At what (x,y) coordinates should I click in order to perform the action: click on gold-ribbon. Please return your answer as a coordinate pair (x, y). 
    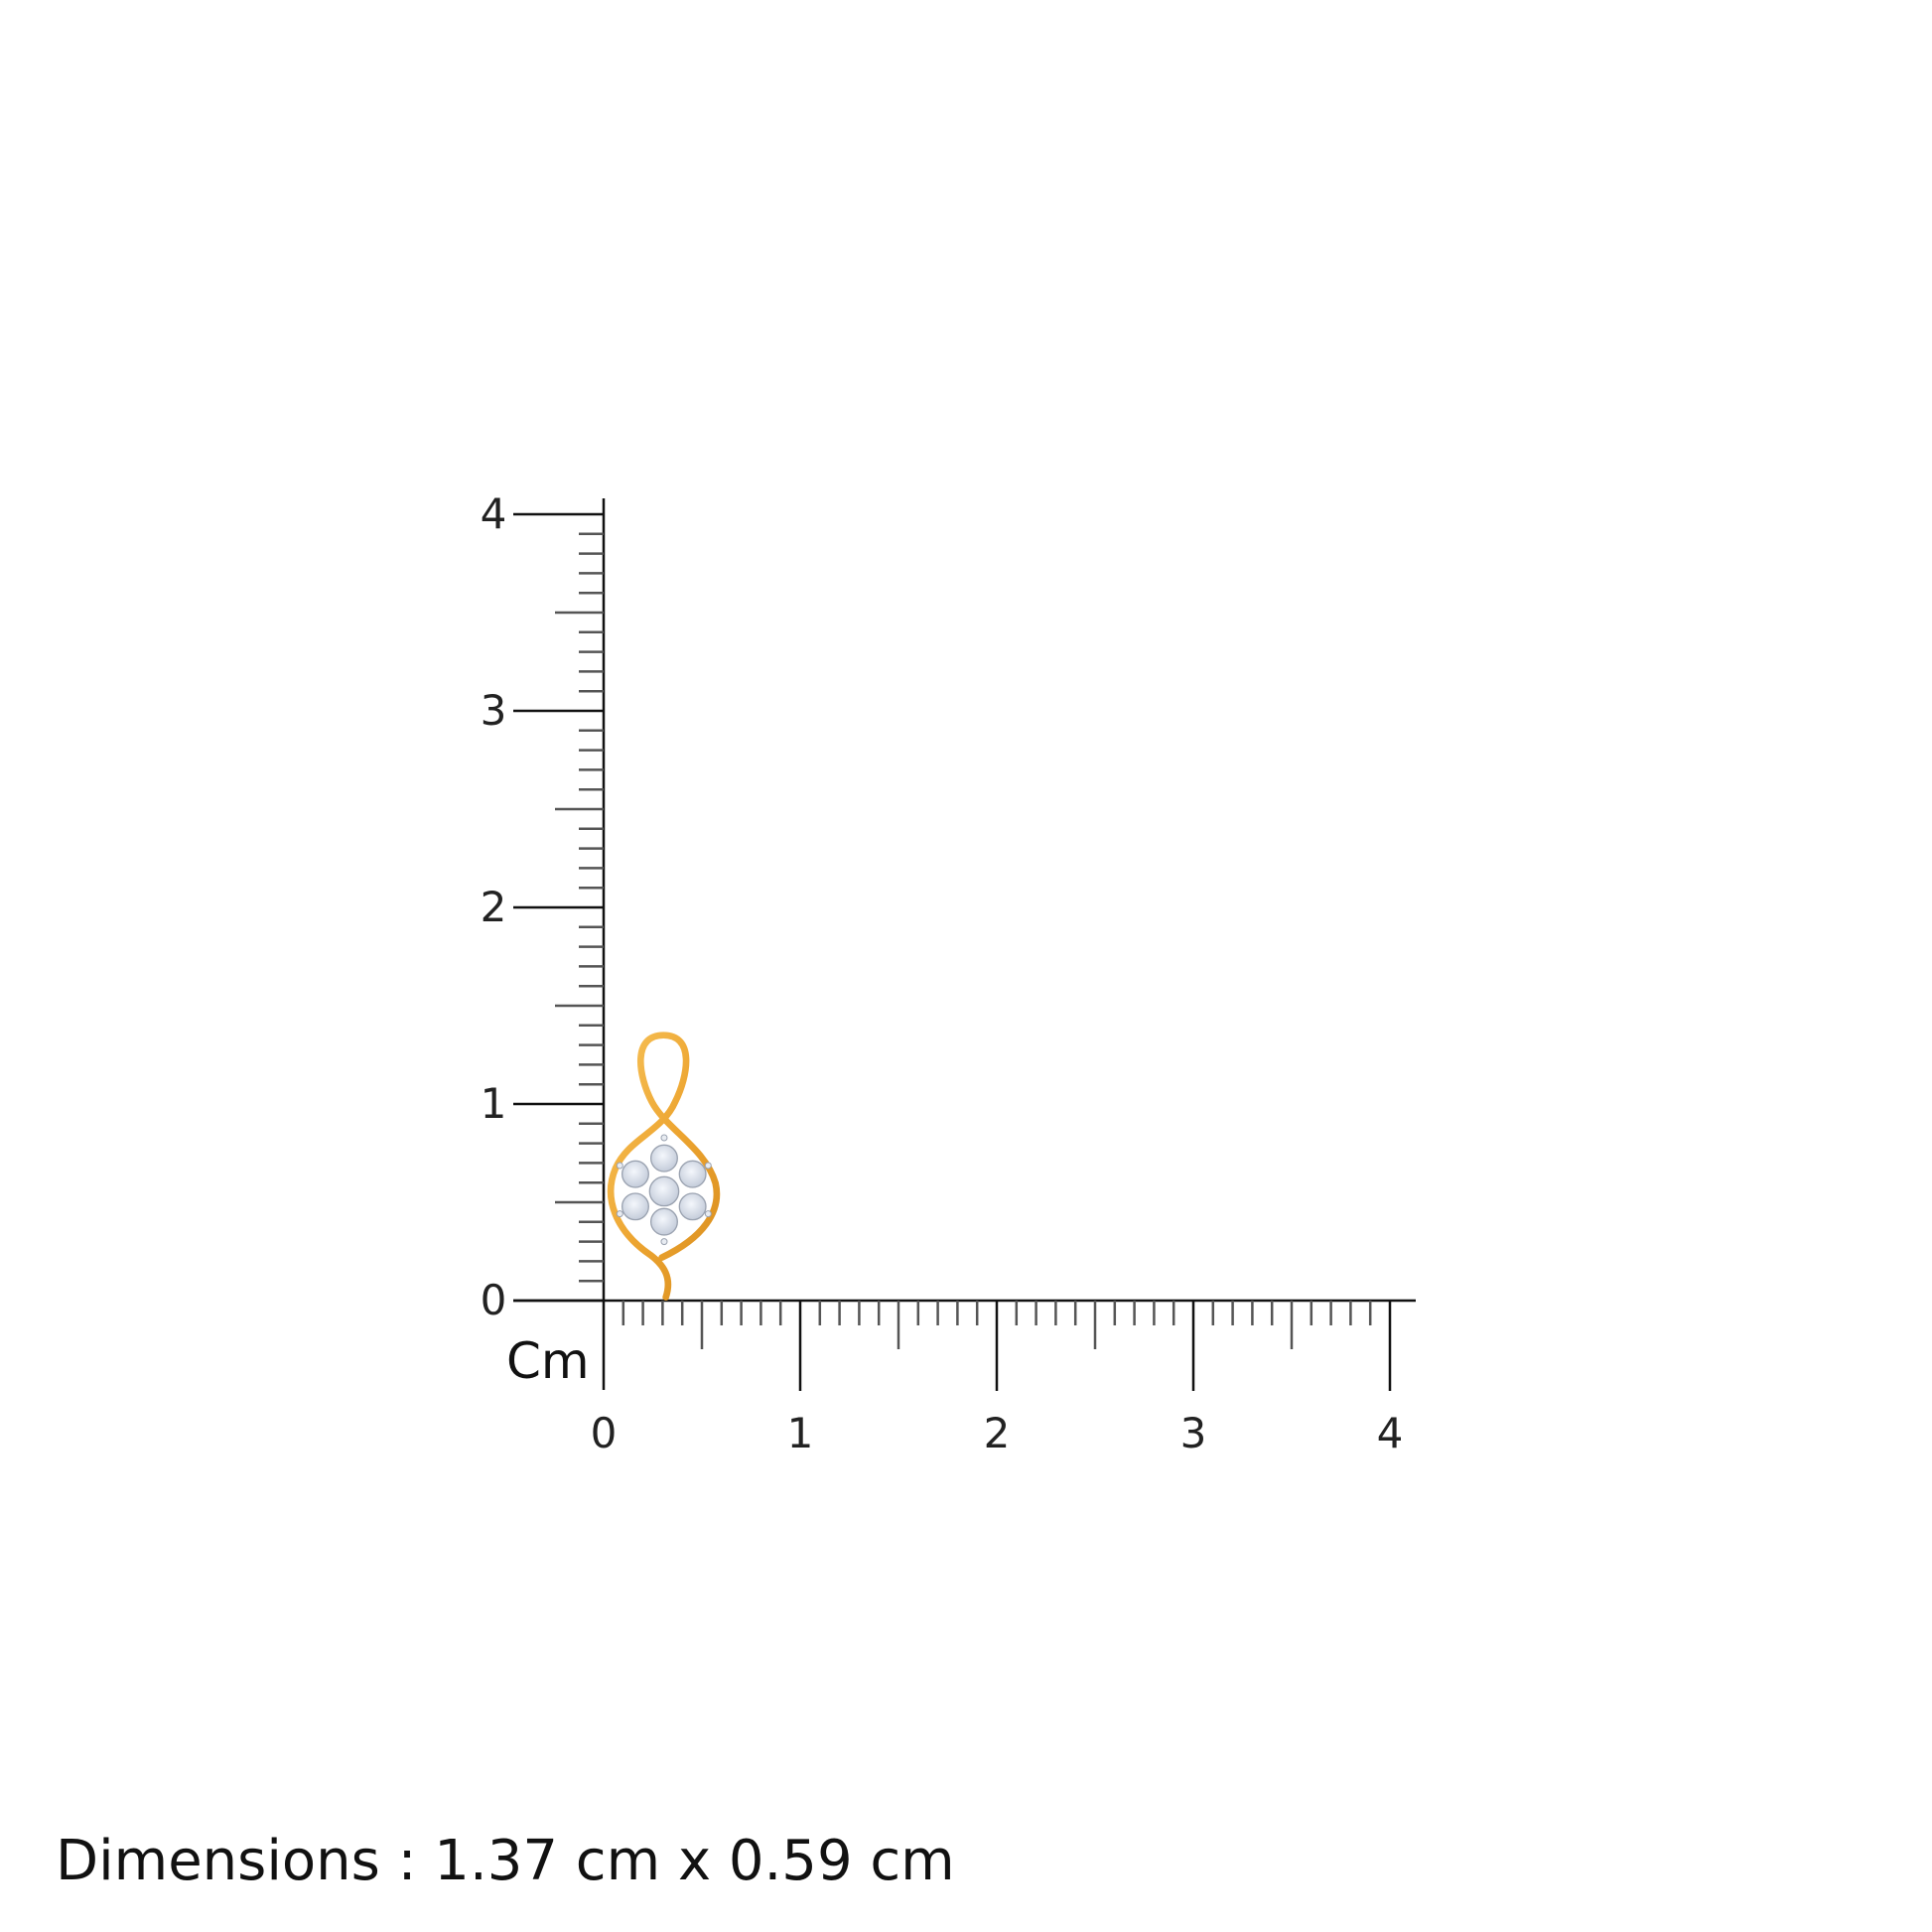
    Looking at the image, I should click on (664, 1167).